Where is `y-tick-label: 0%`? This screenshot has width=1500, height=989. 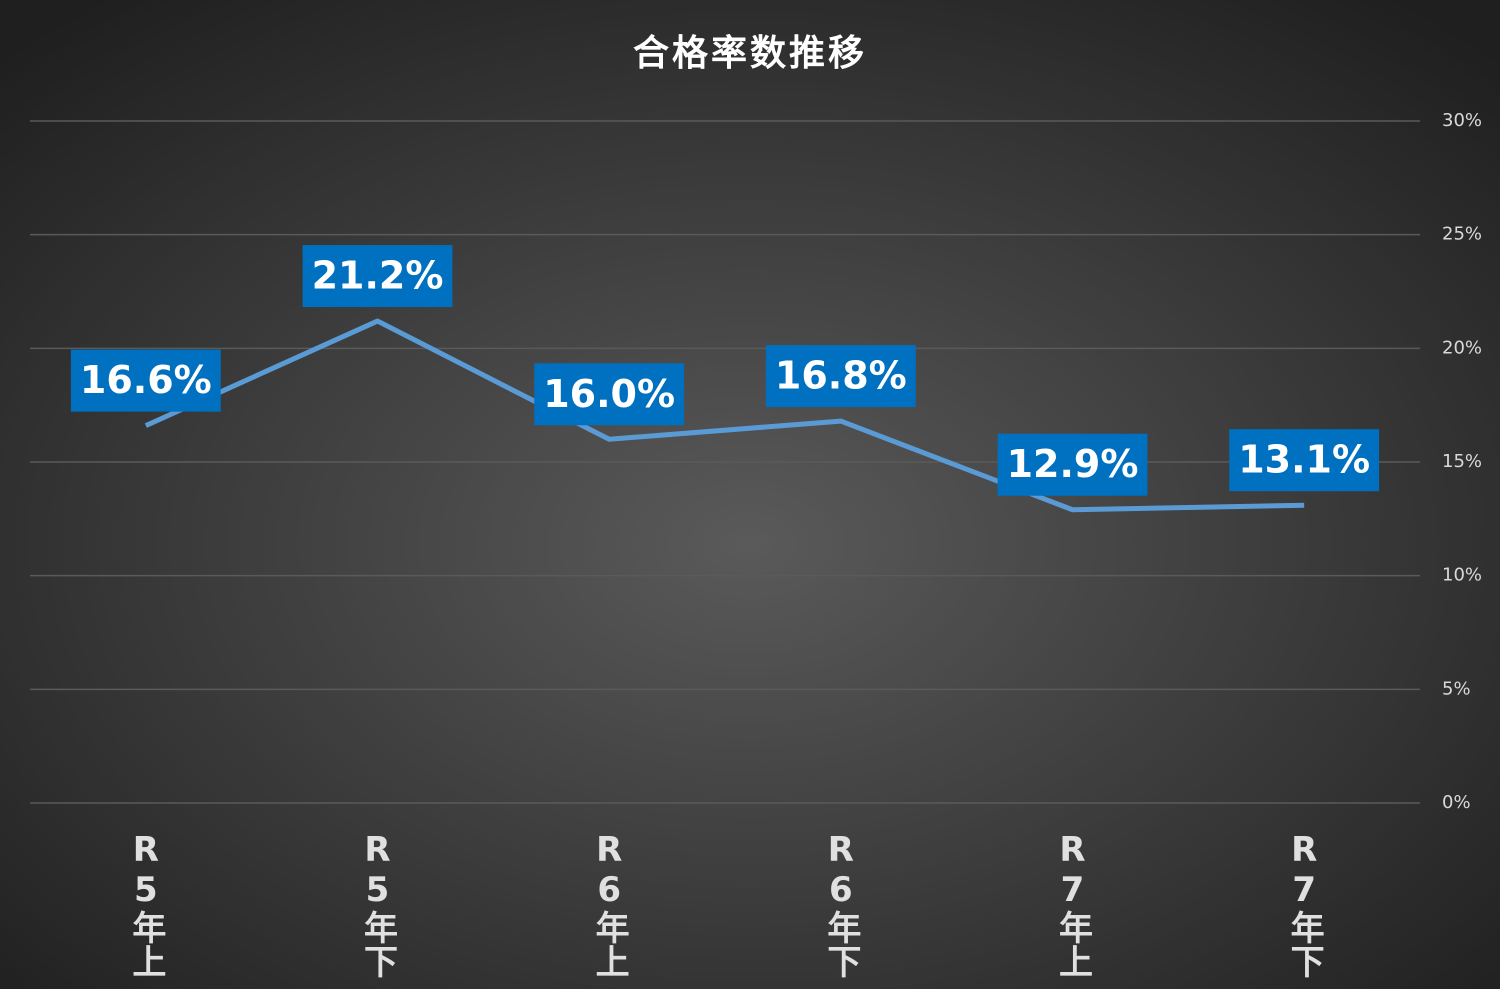 y-tick-label: 0% is located at coordinates (1456, 802).